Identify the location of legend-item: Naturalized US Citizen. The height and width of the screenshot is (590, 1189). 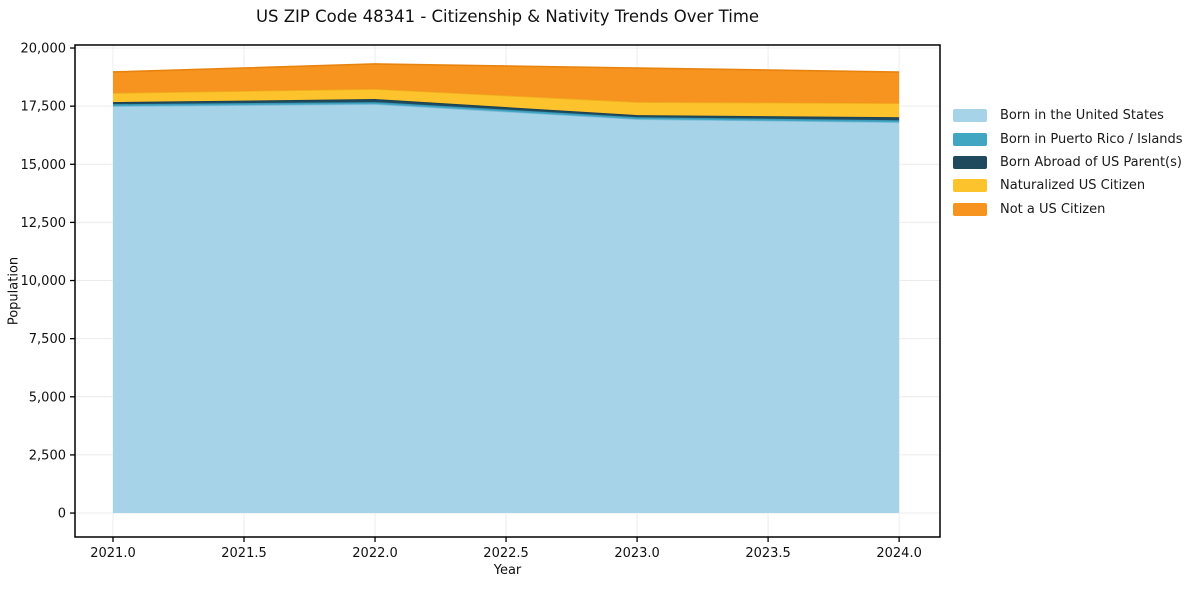
(1068, 185).